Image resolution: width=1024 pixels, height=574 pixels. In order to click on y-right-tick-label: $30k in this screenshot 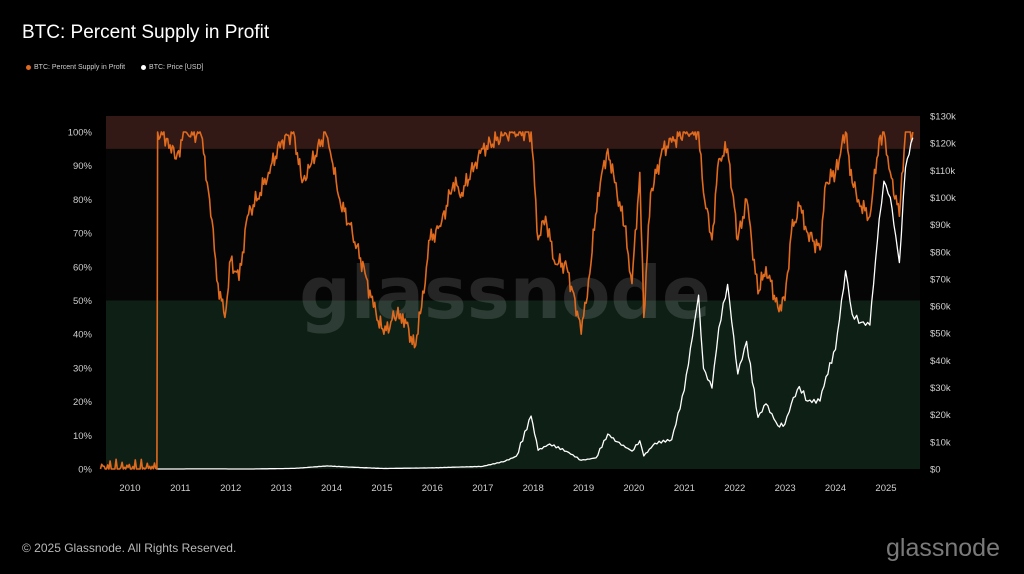, I will do `click(940, 388)`.